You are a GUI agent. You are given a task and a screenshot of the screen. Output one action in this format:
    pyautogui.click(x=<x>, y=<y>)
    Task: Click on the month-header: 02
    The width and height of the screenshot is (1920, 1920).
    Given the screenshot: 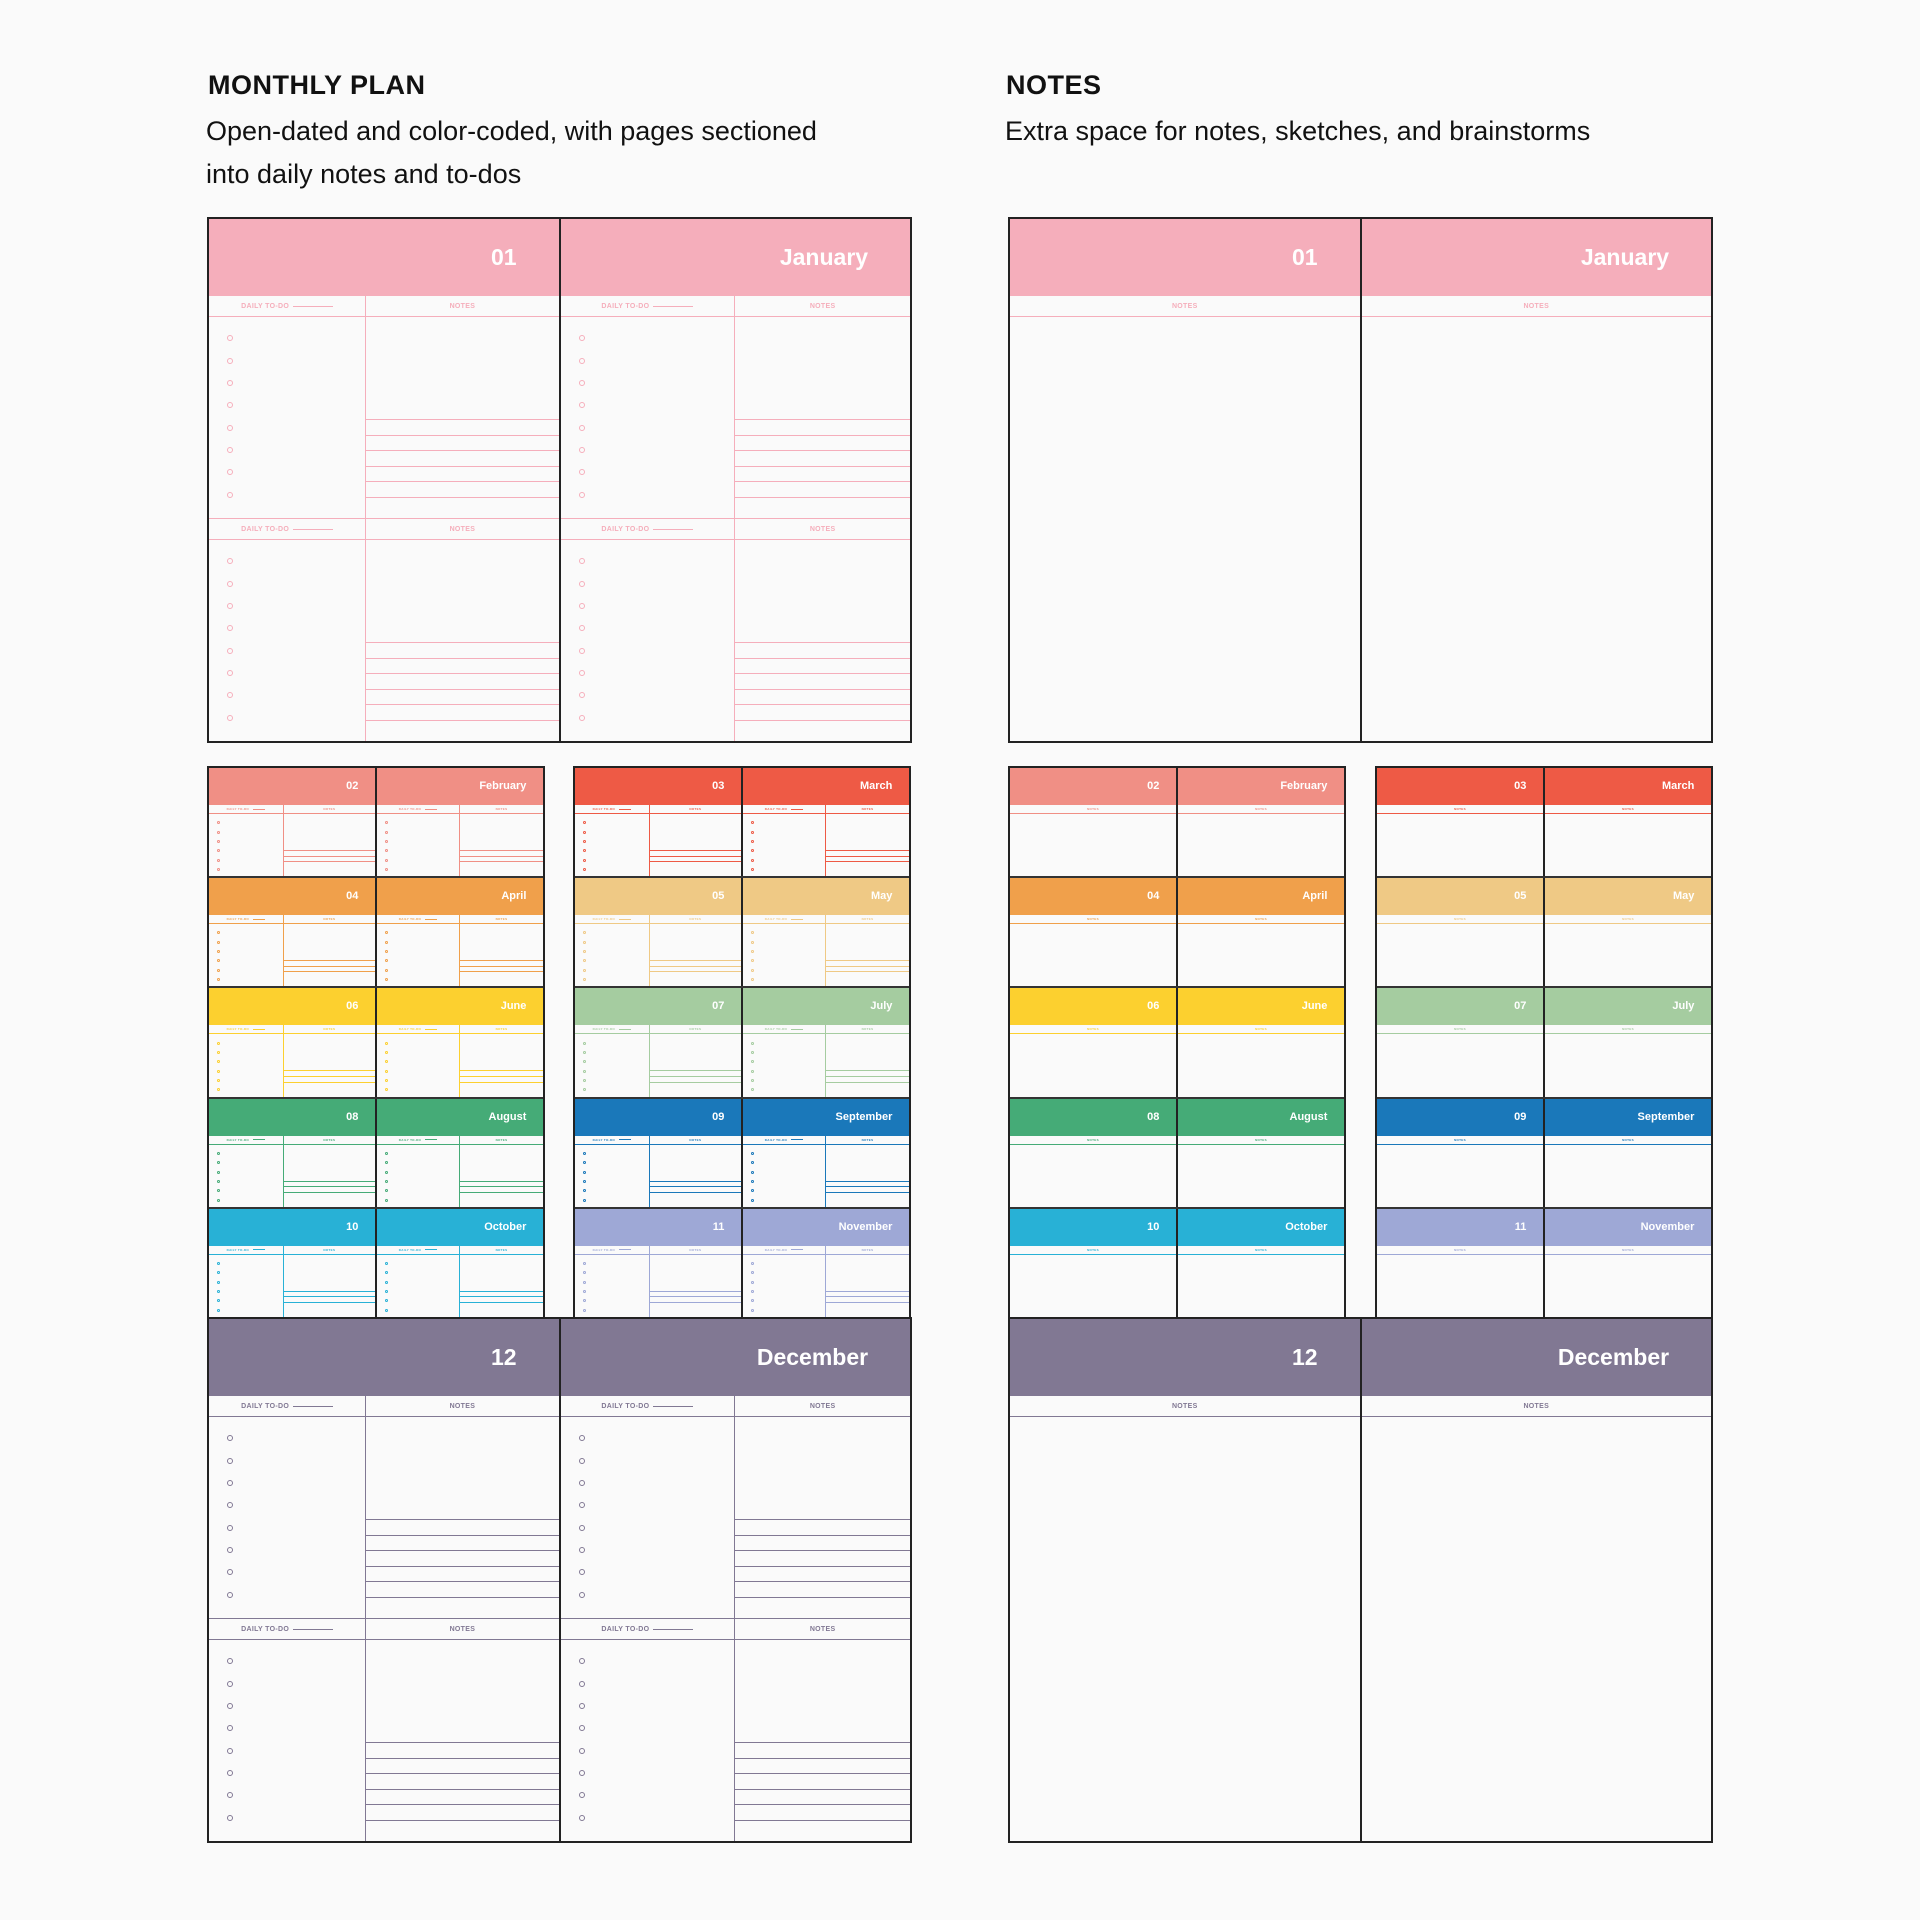 What is the action you would take?
    pyautogui.click(x=292, y=786)
    